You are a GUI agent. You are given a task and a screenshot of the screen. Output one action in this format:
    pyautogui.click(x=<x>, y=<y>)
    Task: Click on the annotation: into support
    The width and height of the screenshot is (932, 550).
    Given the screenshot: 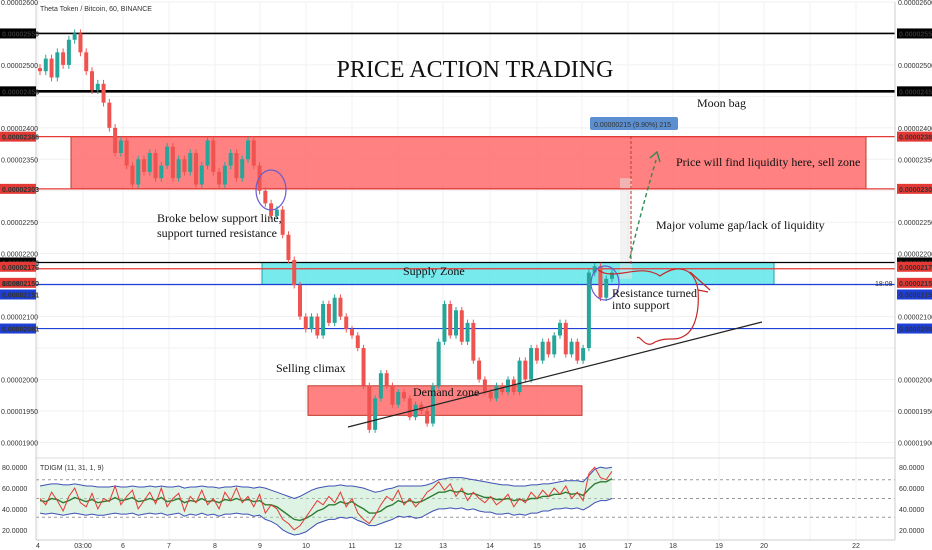 What is the action you would take?
    pyautogui.click(x=641, y=305)
    